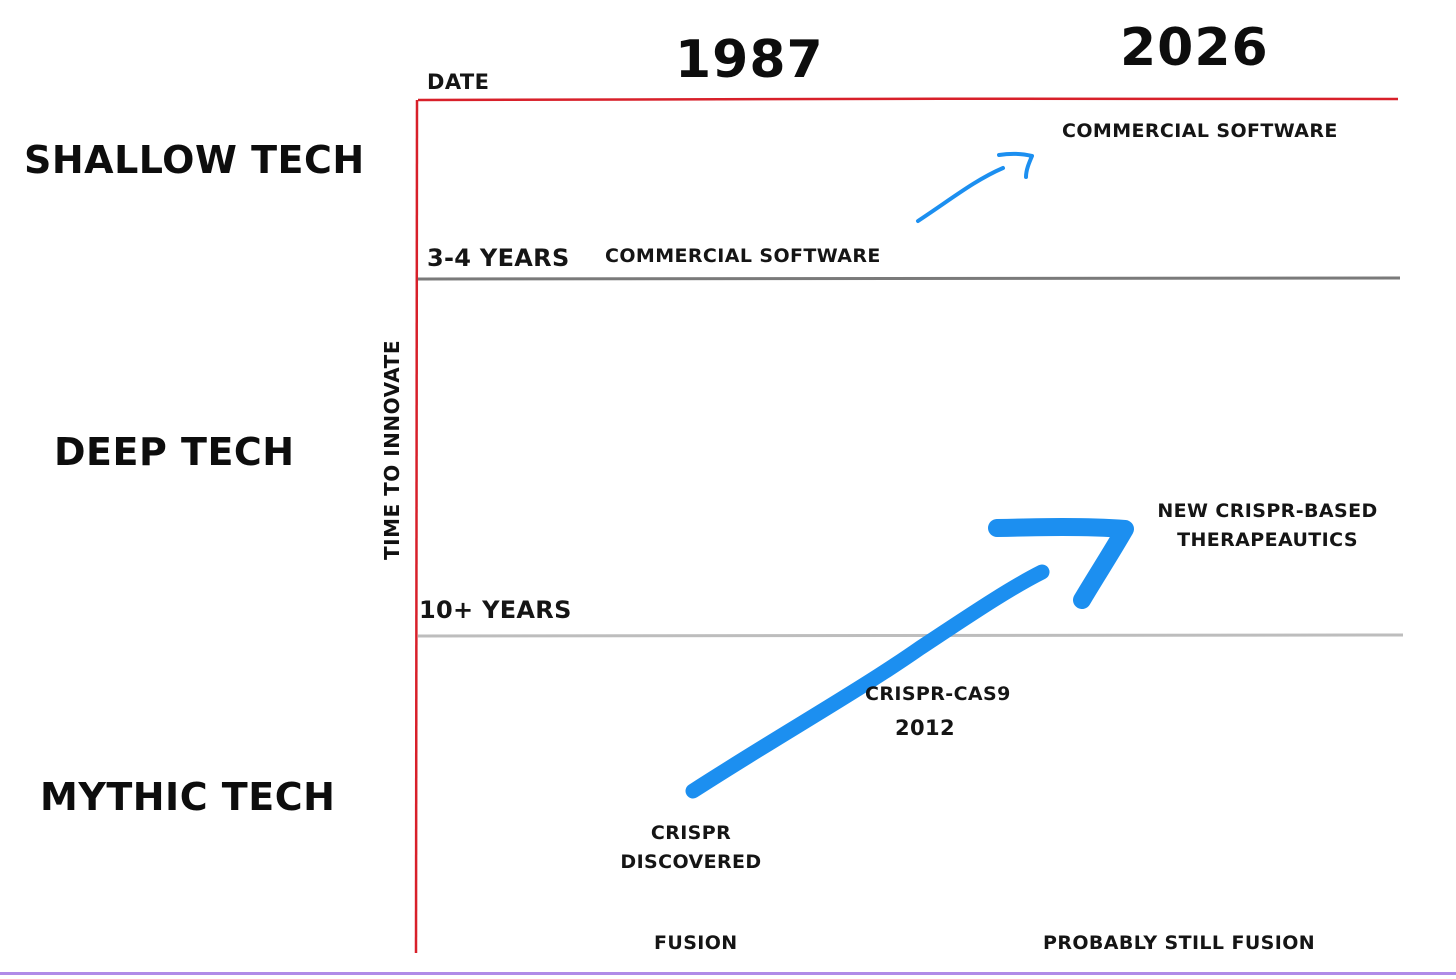 This screenshot has width=1456, height=979. Describe the element at coordinates (909, 278) in the screenshot. I see `shallow-deep-divider` at that location.